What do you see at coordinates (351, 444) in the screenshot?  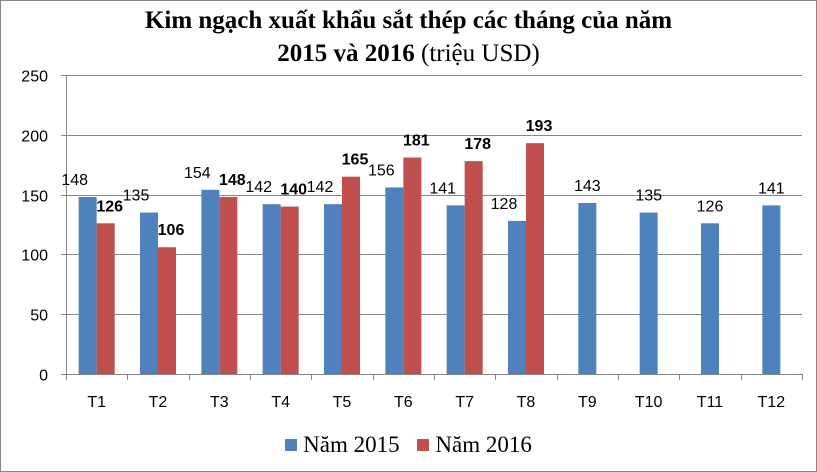 I see `legend-label-2015: Năm 2015` at bounding box center [351, 444].